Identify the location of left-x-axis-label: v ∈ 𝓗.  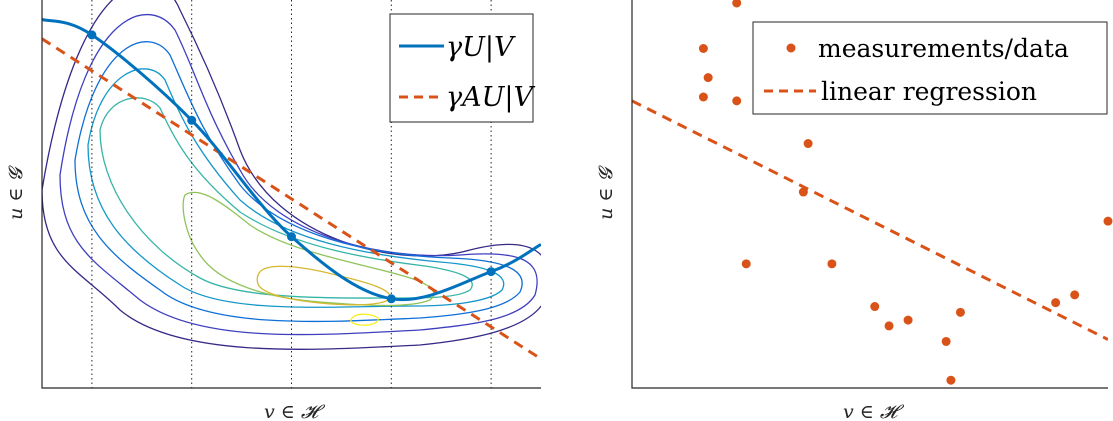
(295, 411).